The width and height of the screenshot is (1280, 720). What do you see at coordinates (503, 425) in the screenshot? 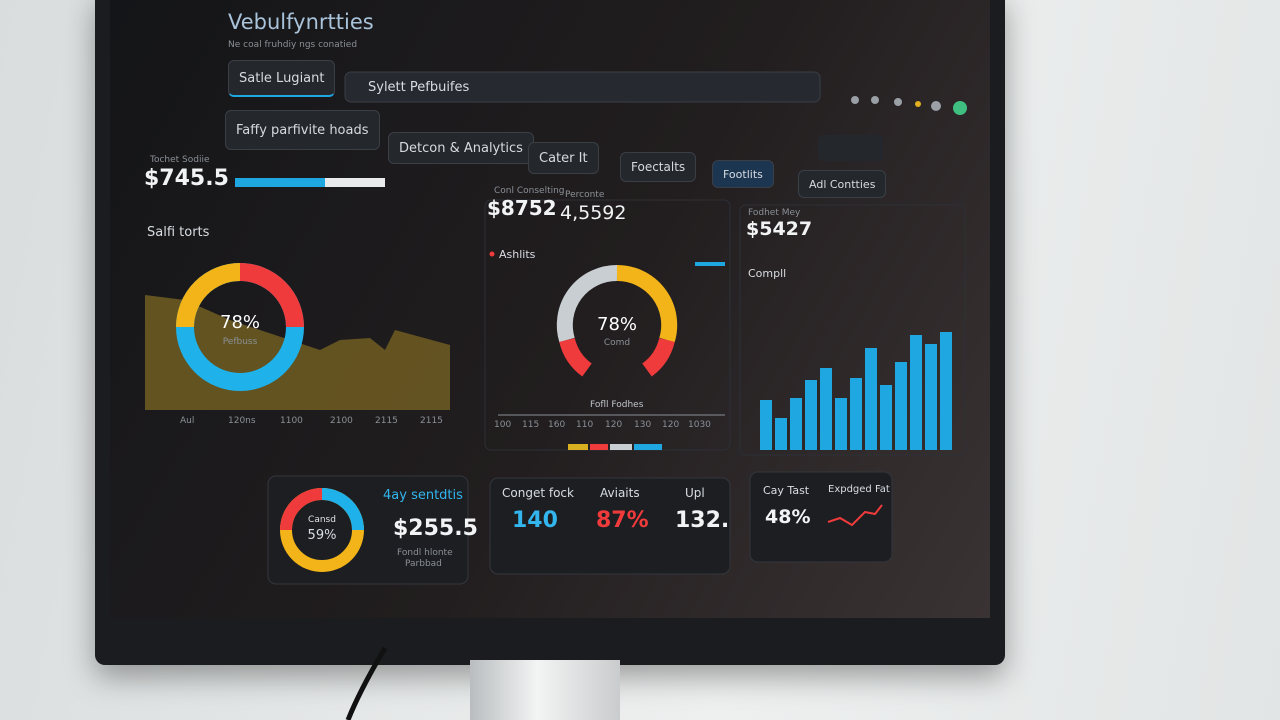
I see `axis-label: 100` at bounding box center [503, 425].